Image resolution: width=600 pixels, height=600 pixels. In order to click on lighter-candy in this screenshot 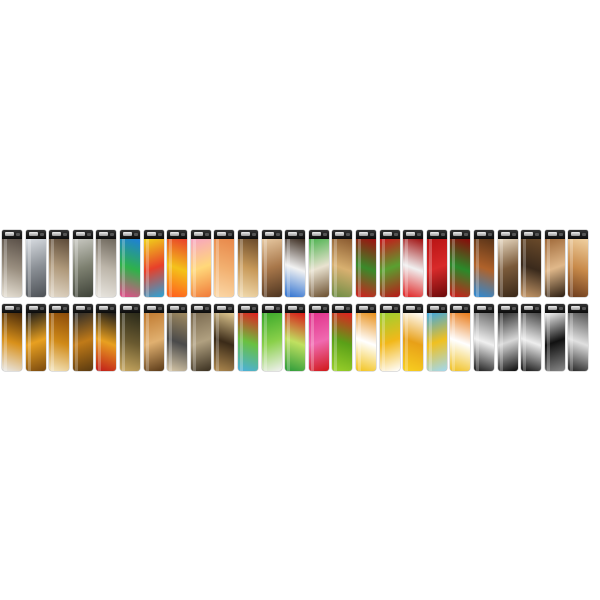, I will do `click(153, 263)`.